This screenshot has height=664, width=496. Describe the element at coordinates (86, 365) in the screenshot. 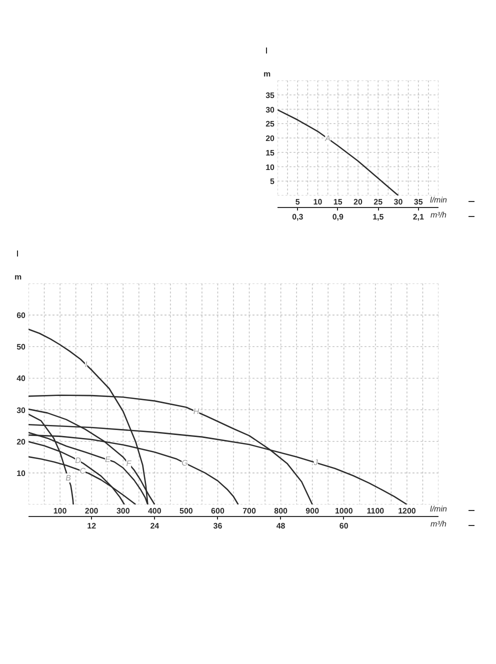

I see `series-label: I` at that location.